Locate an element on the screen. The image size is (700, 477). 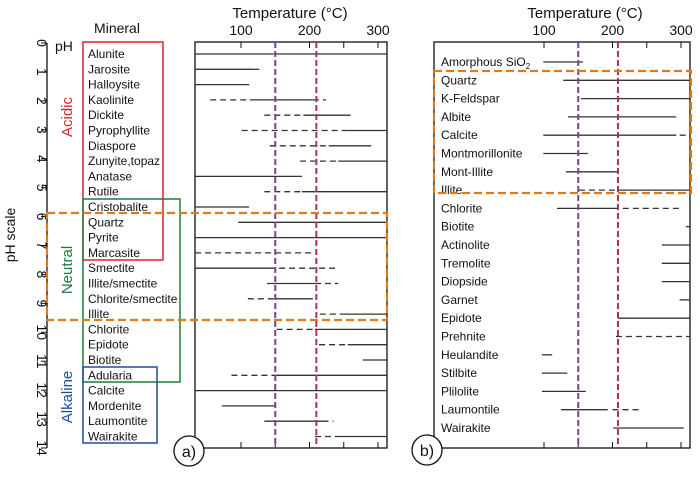
mineral-label: Laumontile is located at coordinates (470, 410).